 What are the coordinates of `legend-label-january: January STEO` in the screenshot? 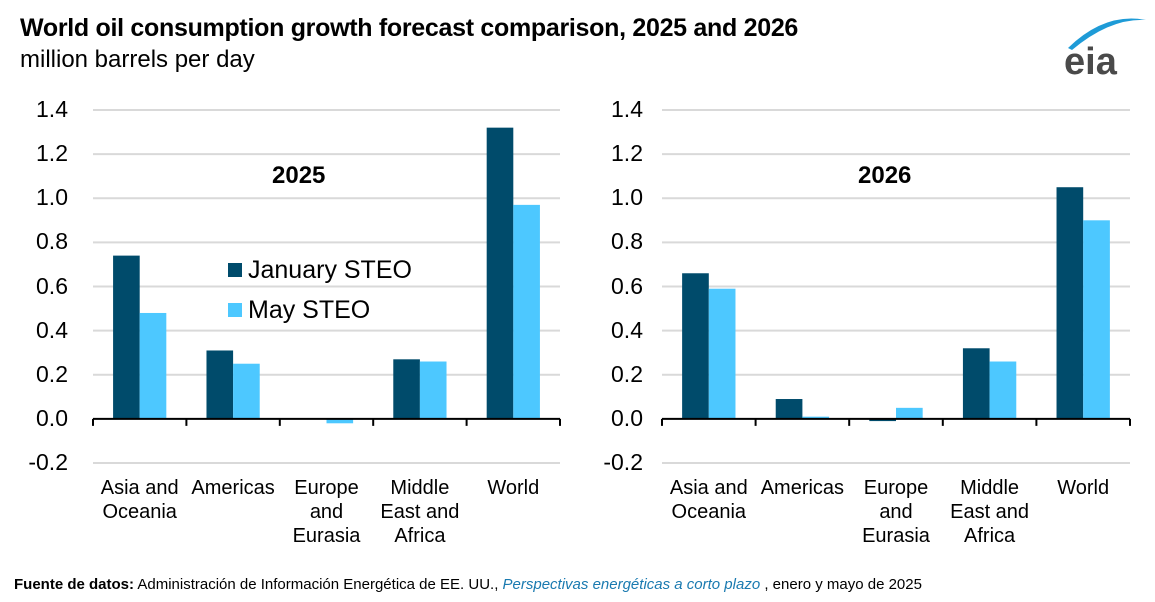 It's located at (330, 269).